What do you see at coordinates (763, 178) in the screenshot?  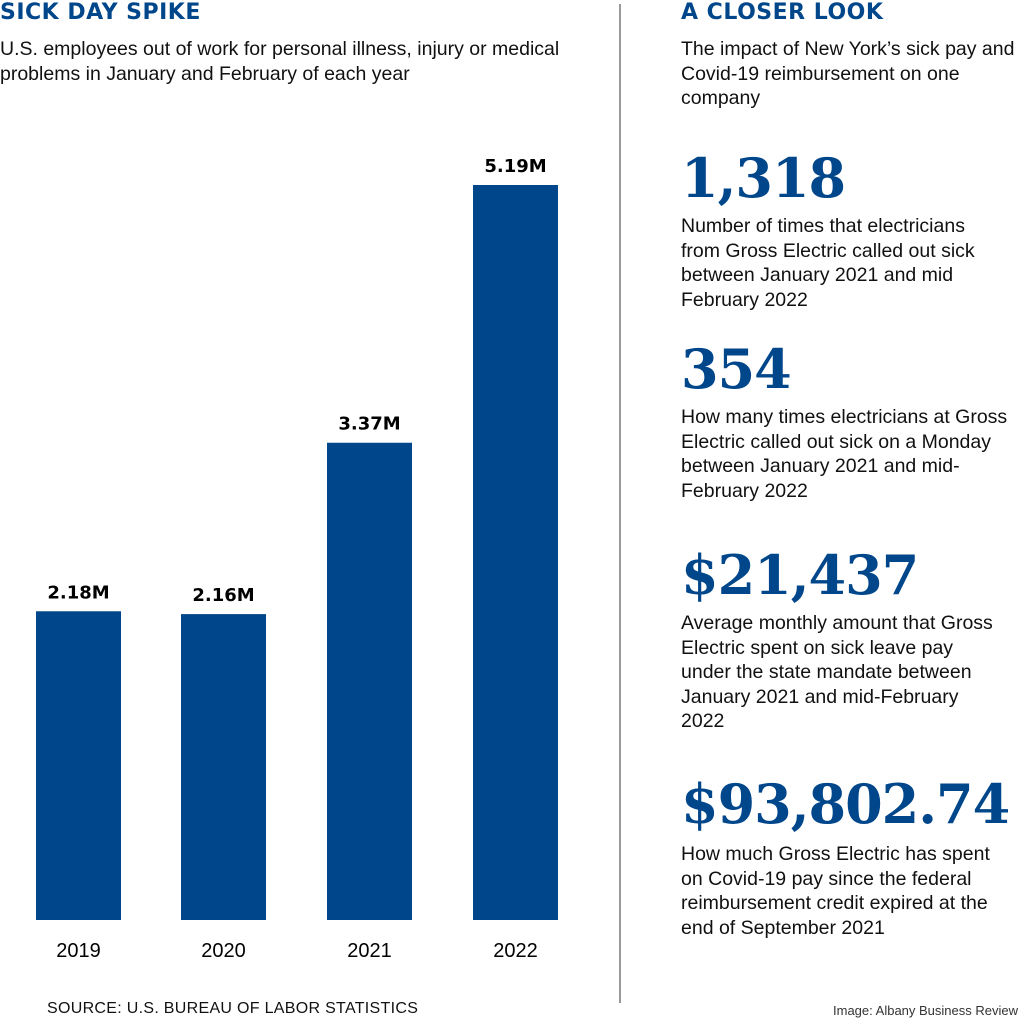 I see `stat-value: 1,318` at bounding box center [763, 178].